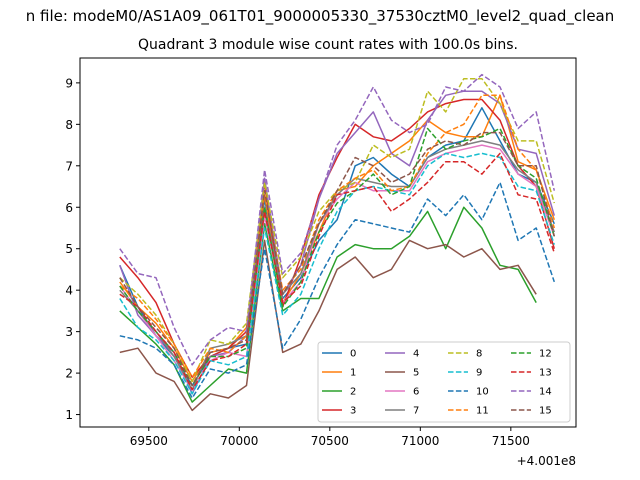  Describe the element at coordinates (545, 392) in the screenshot. I see `legend-label-14: 14` at that location.